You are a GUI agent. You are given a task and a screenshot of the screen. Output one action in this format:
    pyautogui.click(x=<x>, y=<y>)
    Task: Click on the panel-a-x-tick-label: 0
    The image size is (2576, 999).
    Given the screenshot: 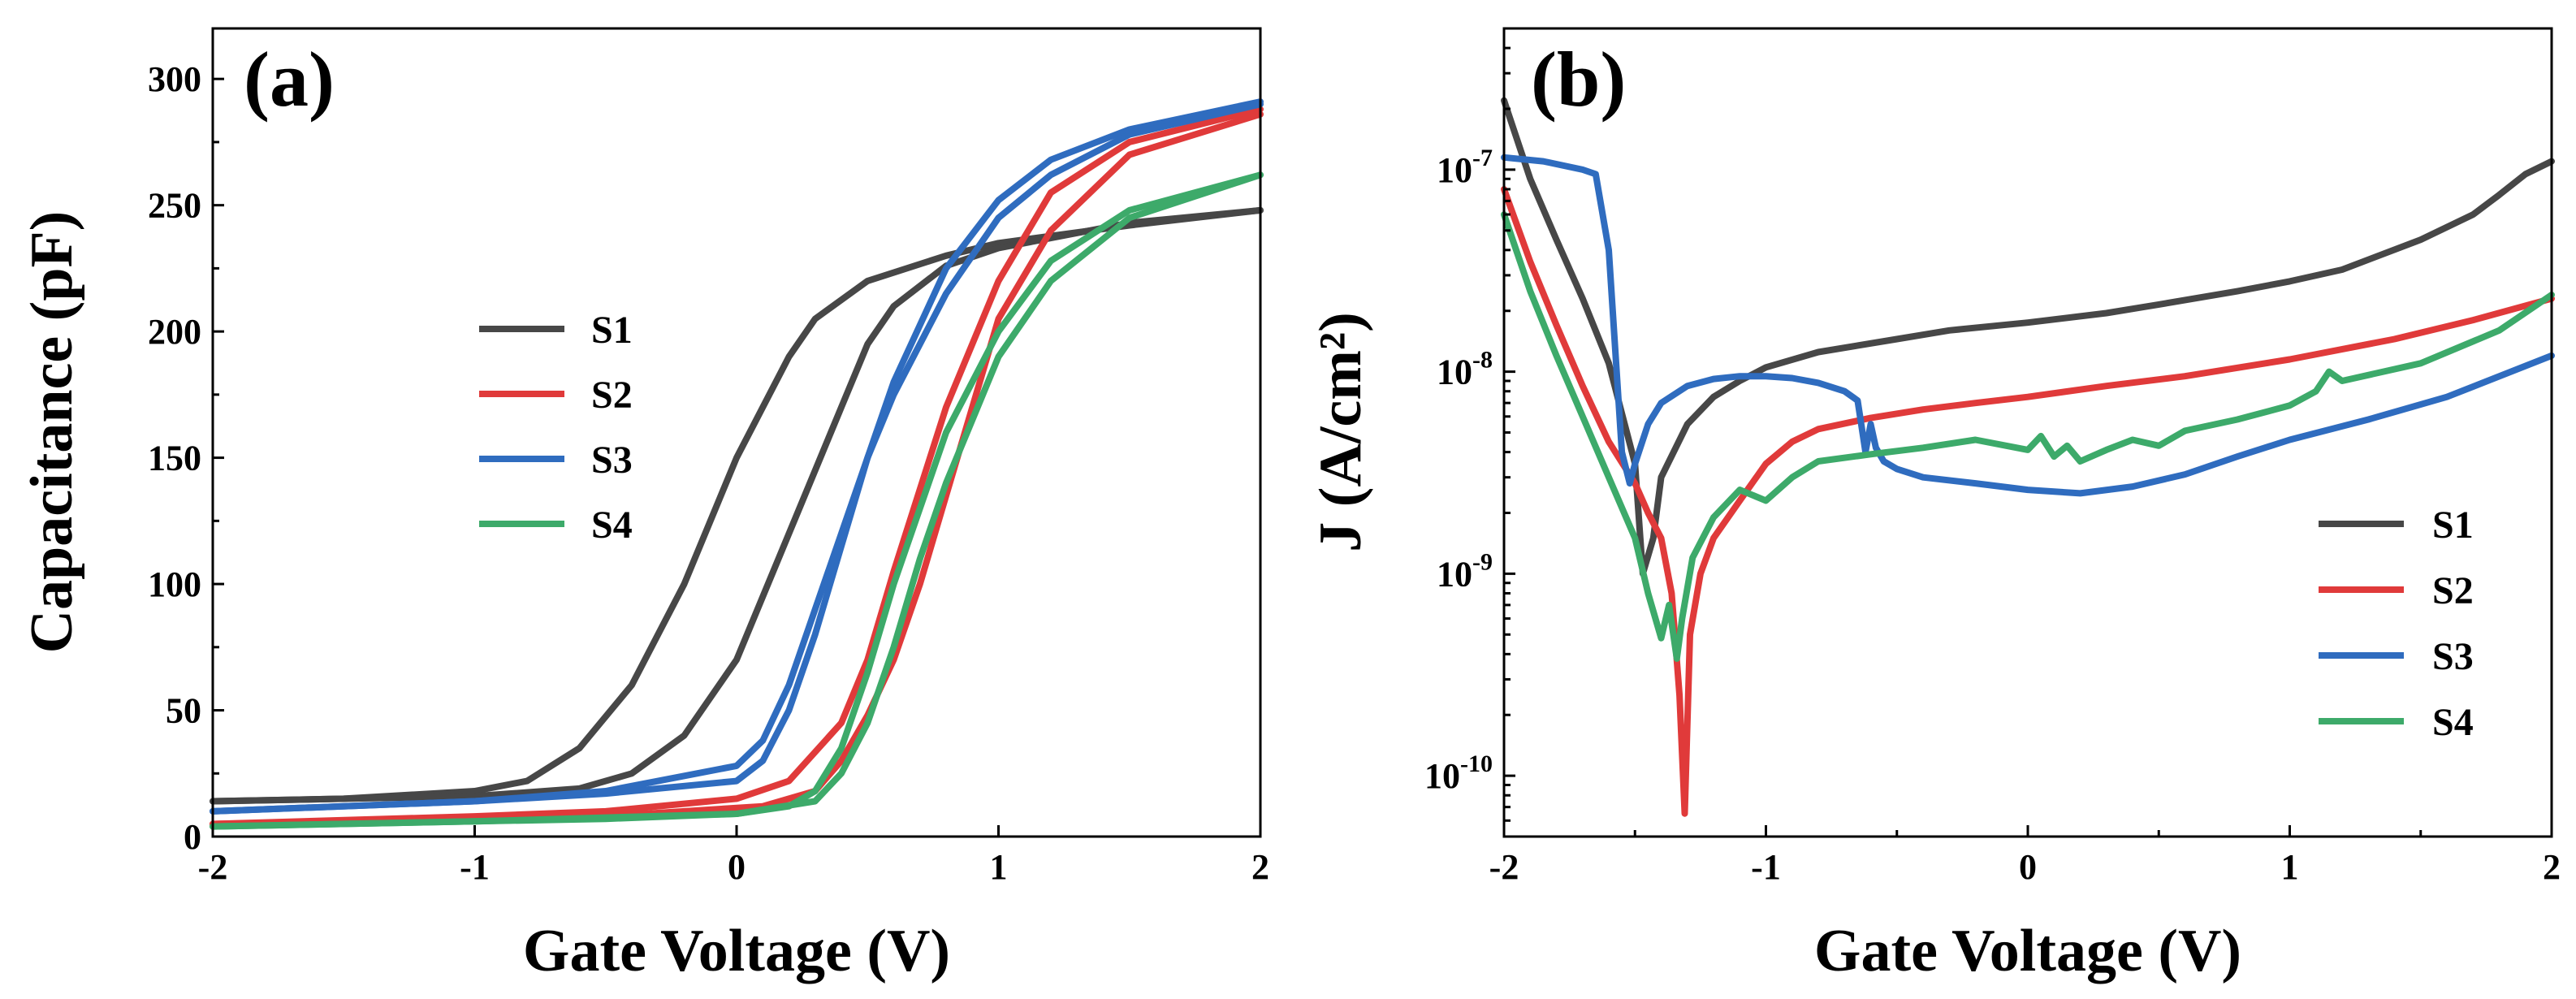 What is the action you would take?
    pyautogui.click(x=737, y=867)
    